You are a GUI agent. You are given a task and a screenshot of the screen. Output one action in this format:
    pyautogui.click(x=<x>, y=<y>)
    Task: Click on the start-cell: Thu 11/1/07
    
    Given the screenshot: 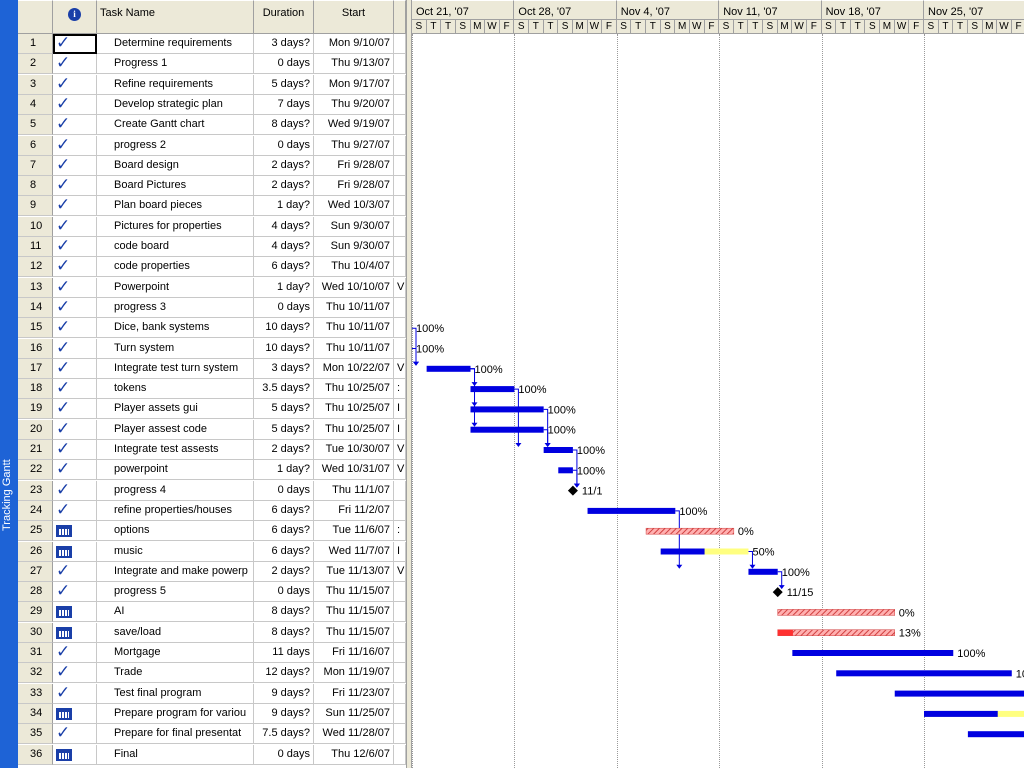 What is the action you would take?
    pyautogui.click(x=354, y=490)
    